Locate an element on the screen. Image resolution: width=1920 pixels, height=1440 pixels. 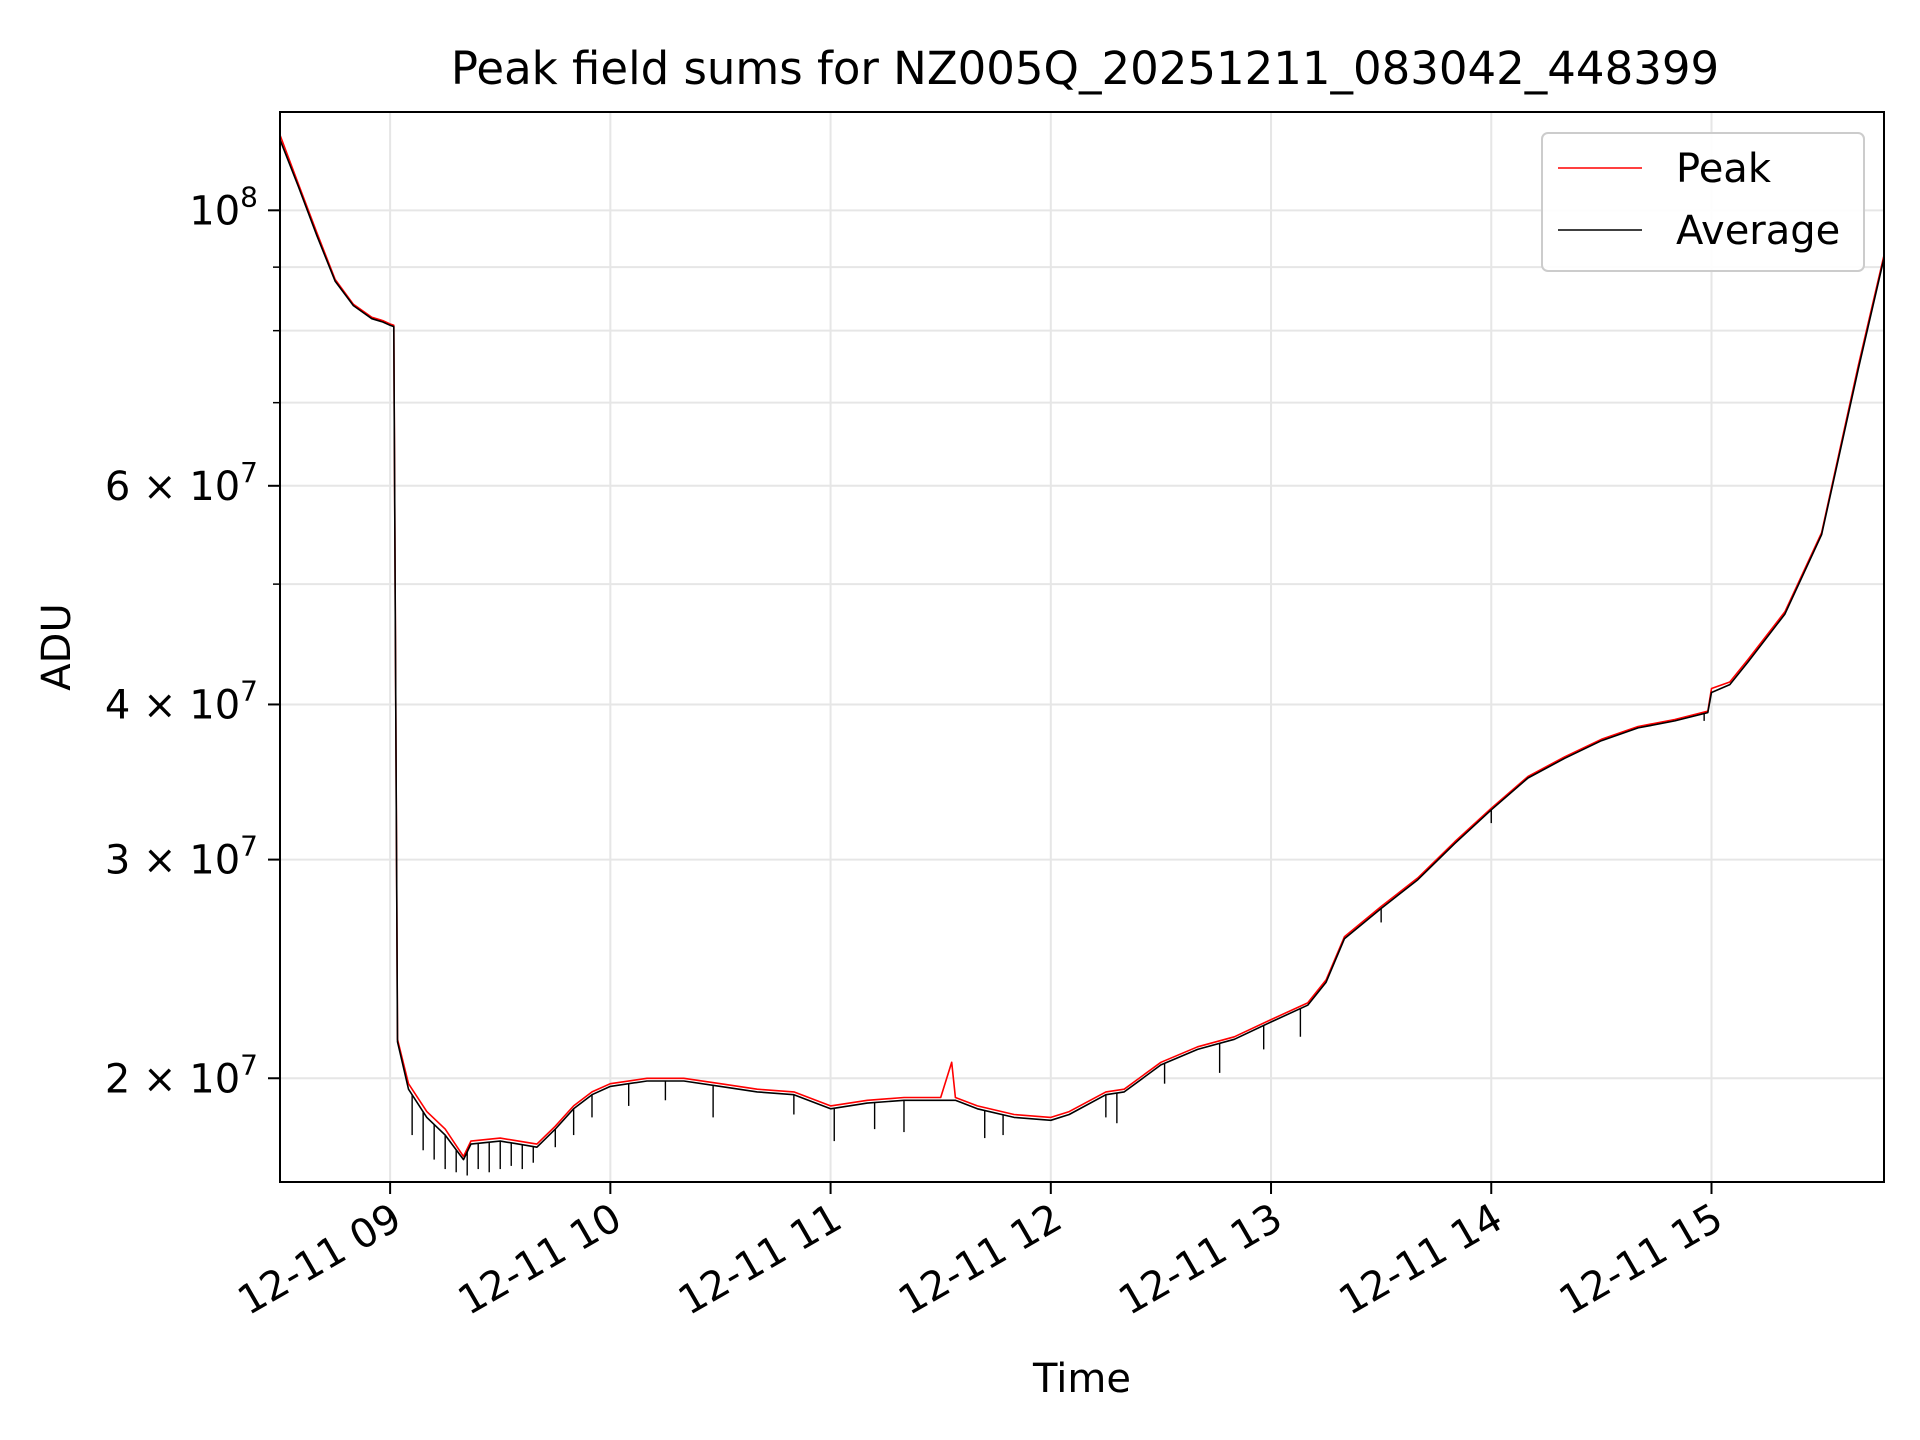
x-tick-label: 12-11 14 is located at coordinates (1421, 1260).